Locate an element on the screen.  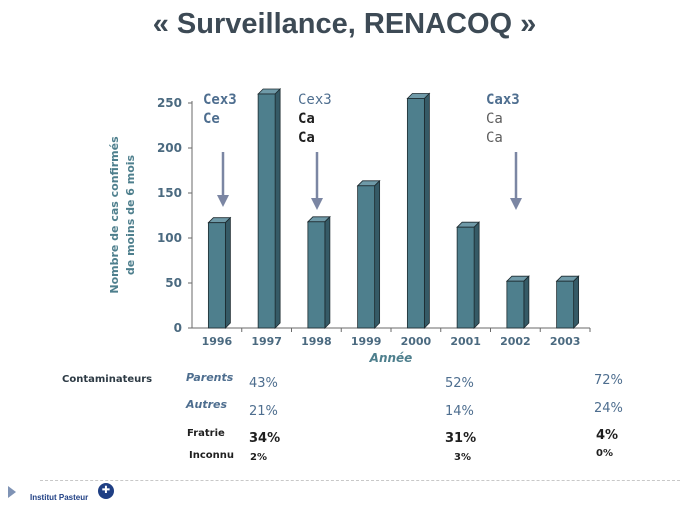
x-tick-label: 2002 is located at coordinates (515, 341).